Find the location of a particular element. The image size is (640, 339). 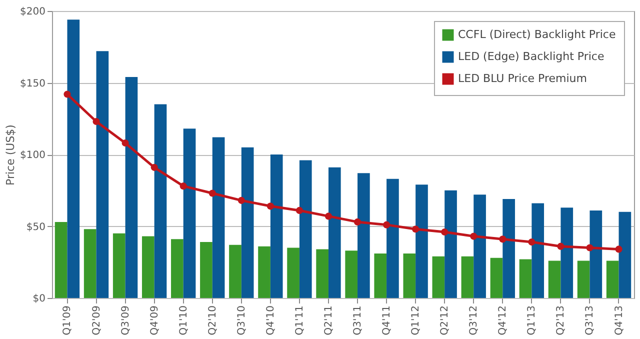

y-tick-label: $50 is located at coordinates (36, 227).